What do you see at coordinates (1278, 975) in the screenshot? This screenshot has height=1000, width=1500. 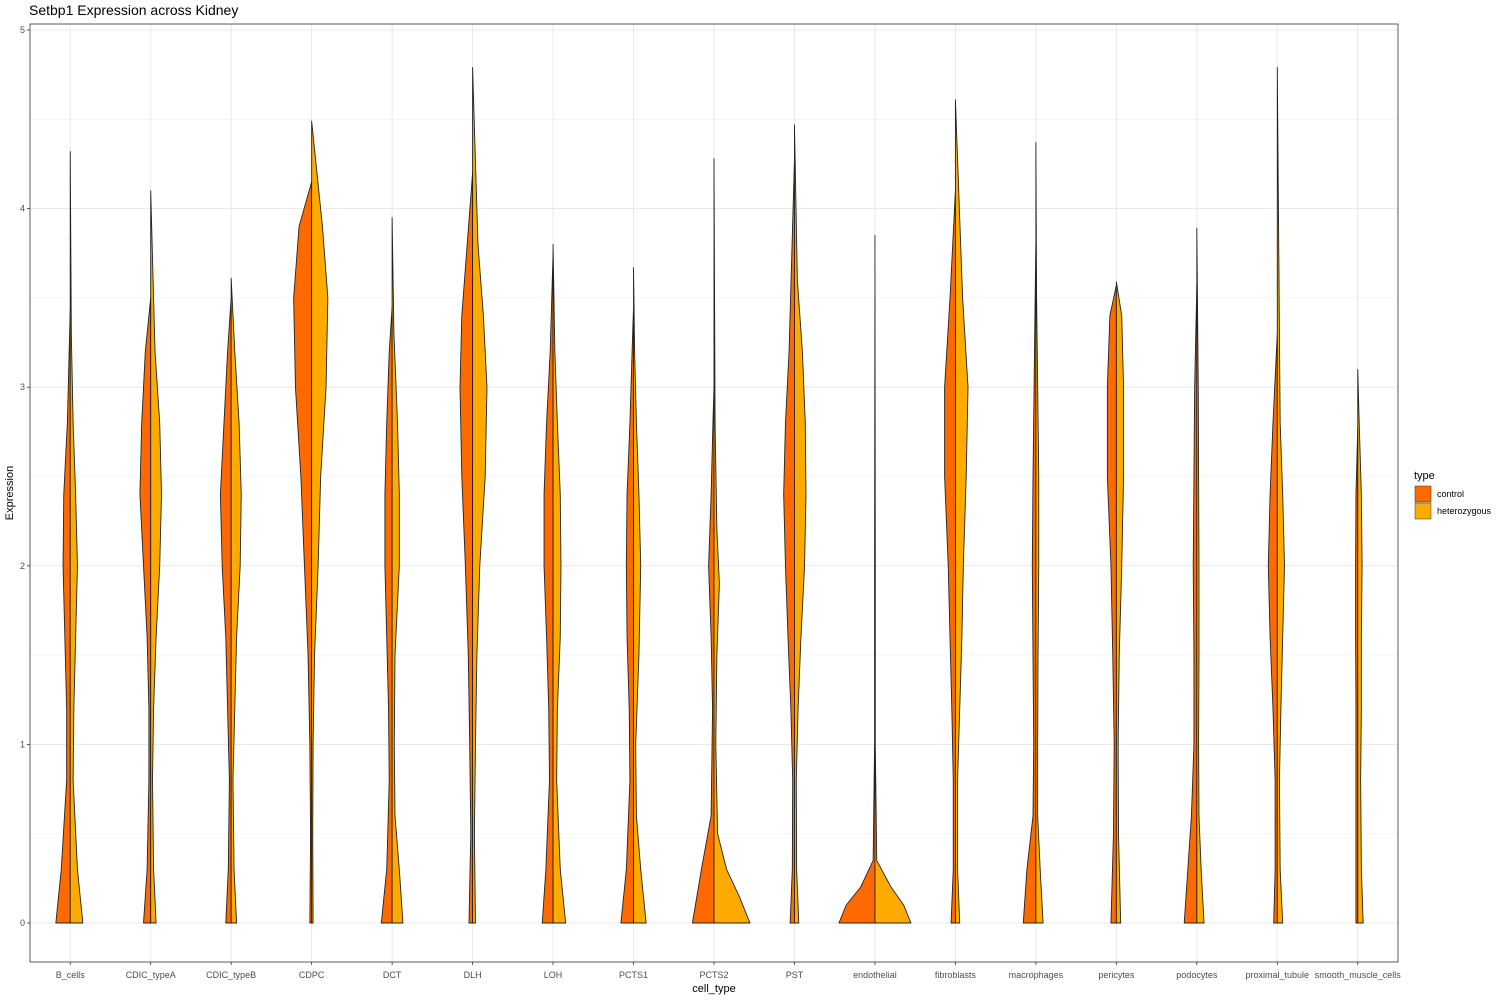 I see `x-tick-label: proximal_tubule` at bounding box center [1278, 975].